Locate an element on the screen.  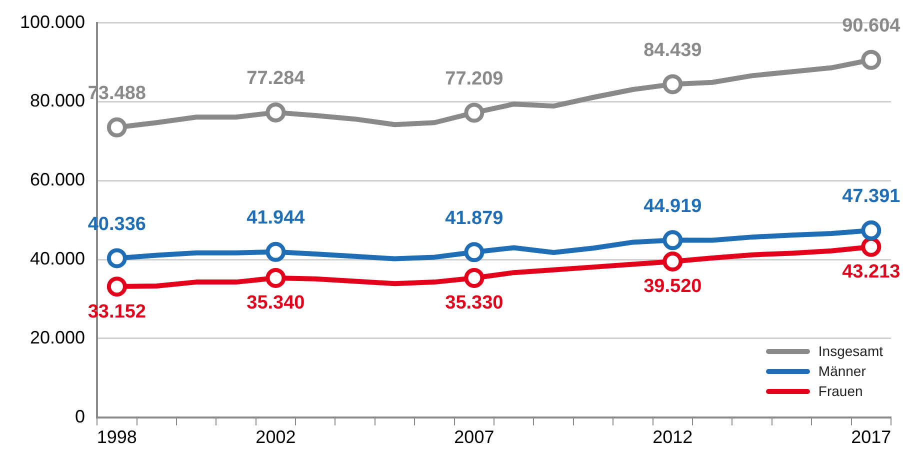
data-label: 35.340 is located at coordinates (275, 303).